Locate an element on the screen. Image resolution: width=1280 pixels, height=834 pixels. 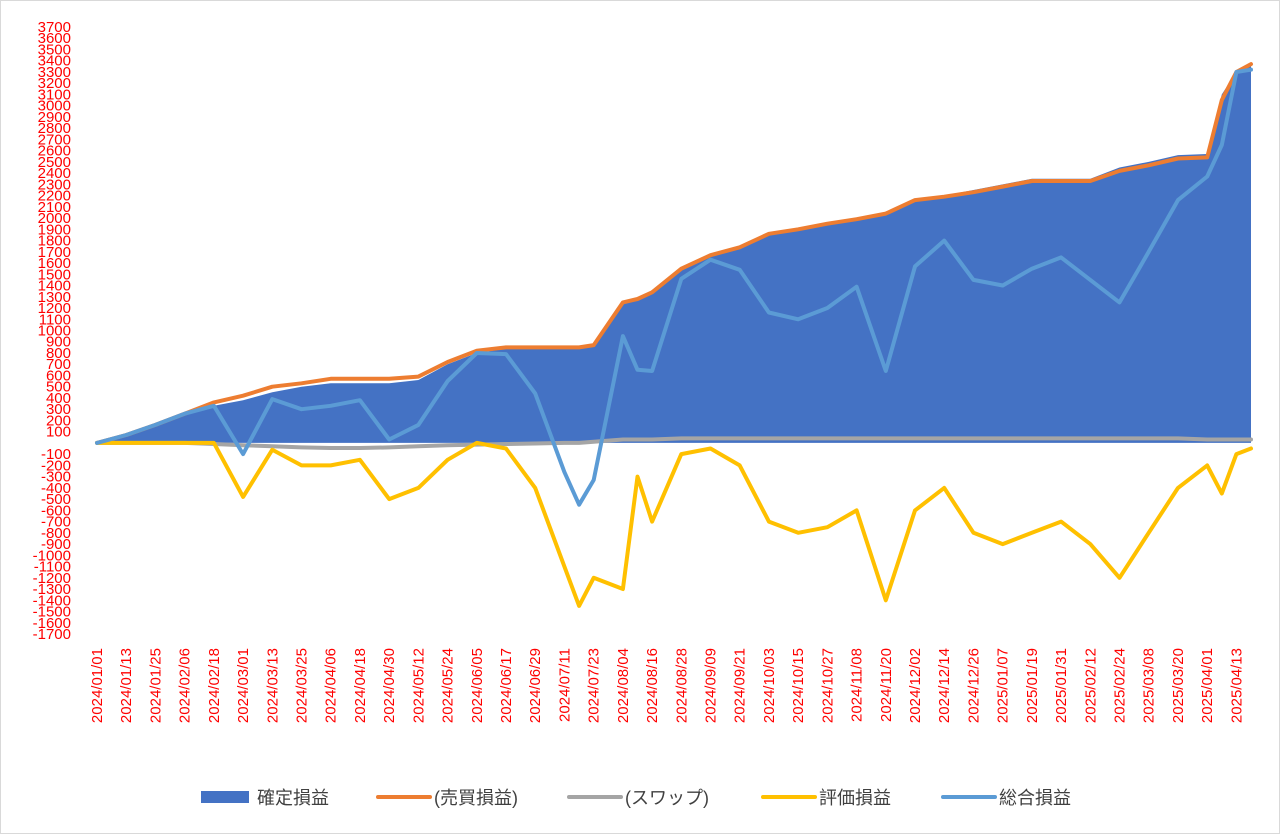
y-tick-label: 1300 is located at coordinates (54, 297).